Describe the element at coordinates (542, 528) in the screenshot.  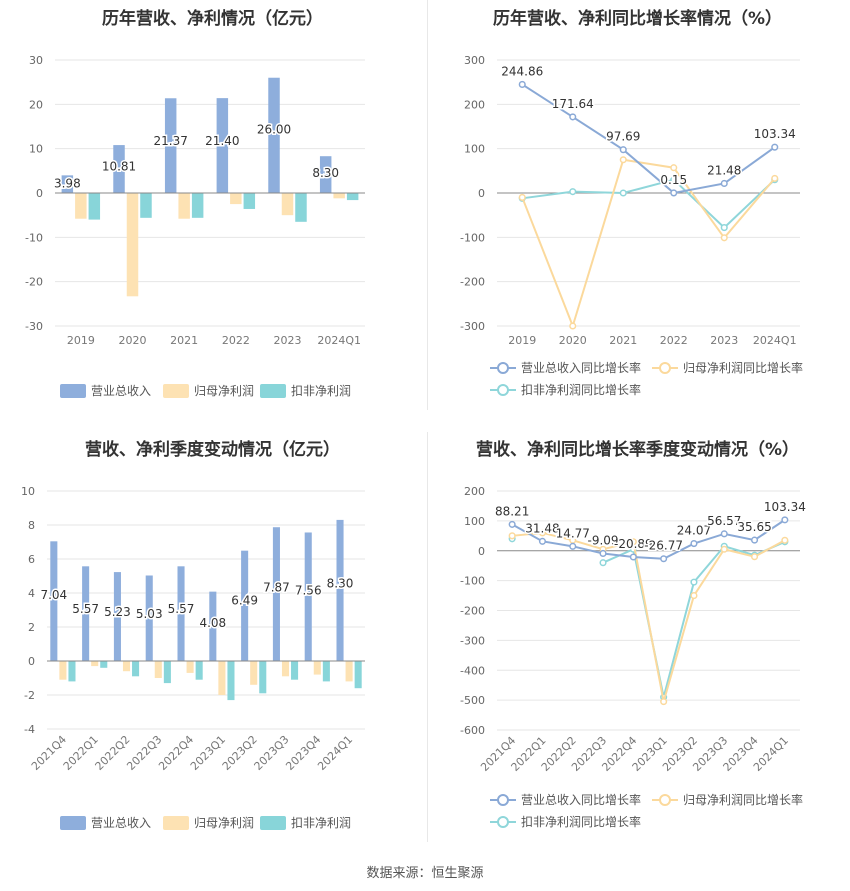
I see `data-label: 31.48` at that location.